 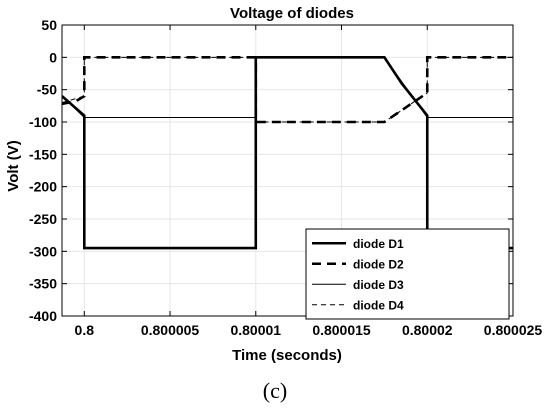 I want to click on legend-label-4: diode D4, so click(x=378, y=305).